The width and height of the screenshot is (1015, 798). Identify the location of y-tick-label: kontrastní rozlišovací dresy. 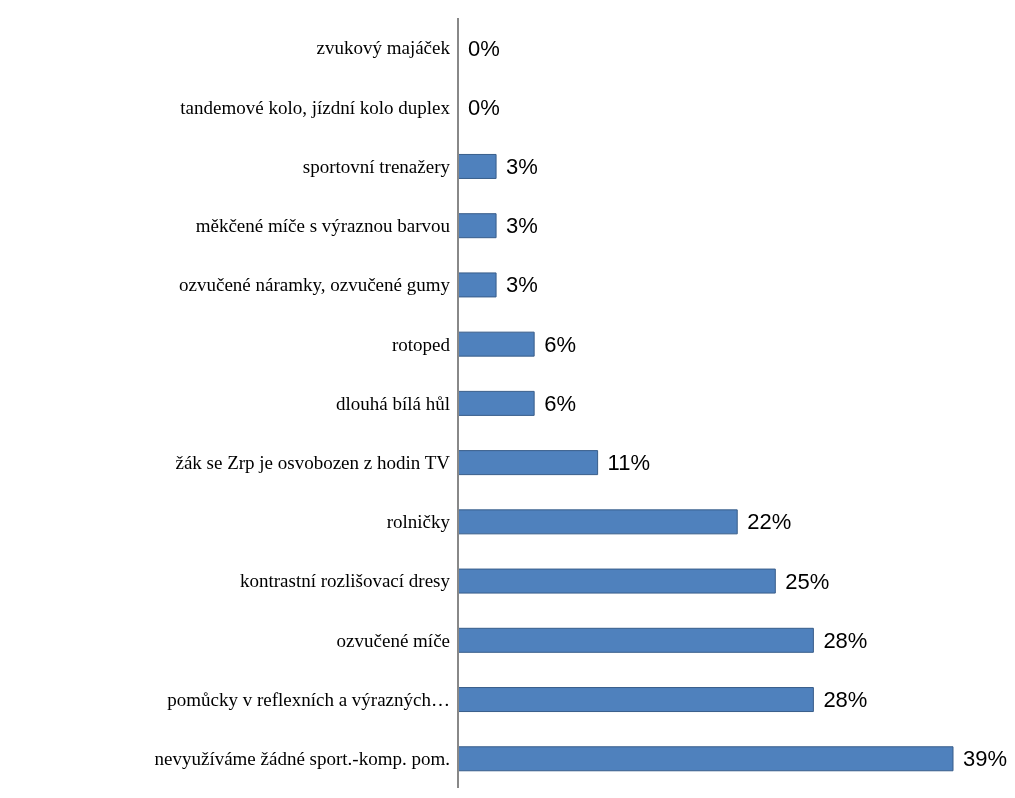
(345, 581).